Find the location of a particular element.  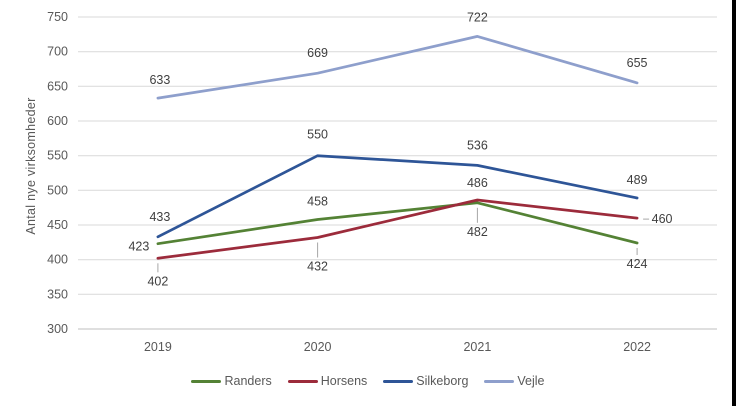

series-line-randers is located at coordinates (397, 223).